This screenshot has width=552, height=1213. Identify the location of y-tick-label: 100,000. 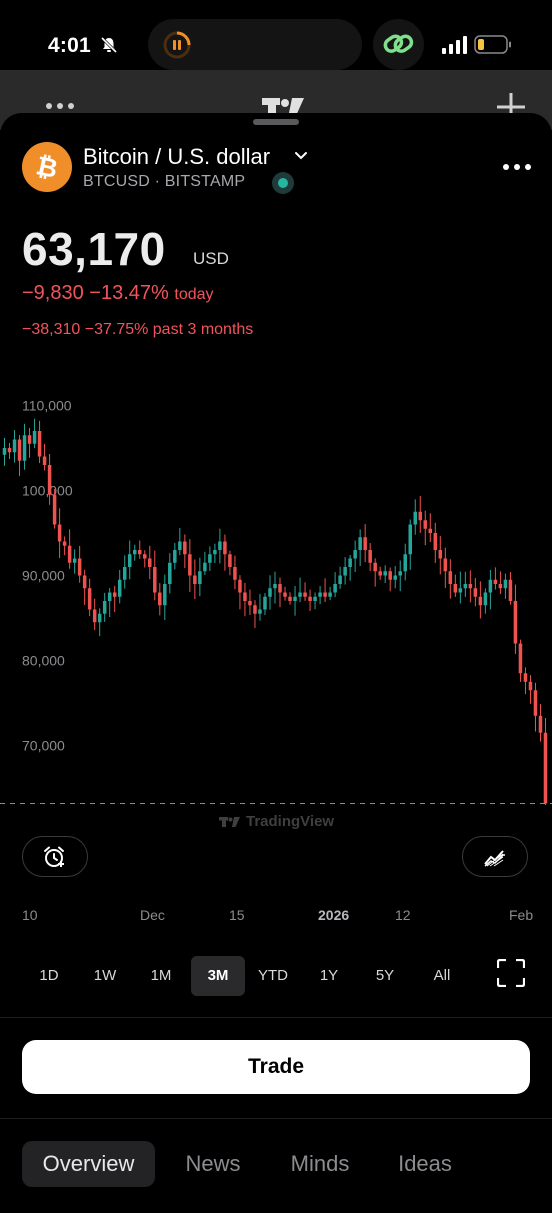
(47, 491).